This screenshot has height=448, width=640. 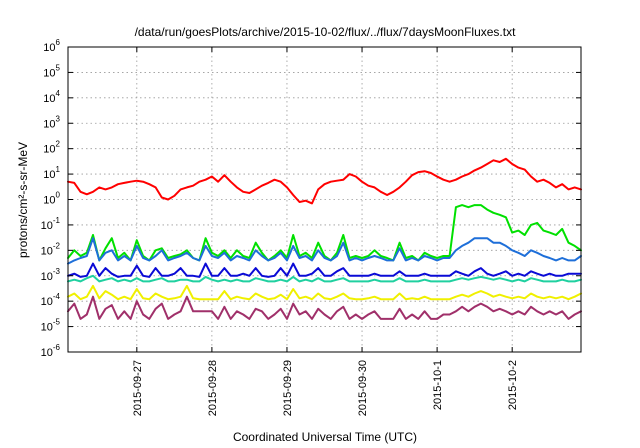 I want to click on x-axis-label: Coordinated Universal Time (UTC), so click(x=325, y=437).